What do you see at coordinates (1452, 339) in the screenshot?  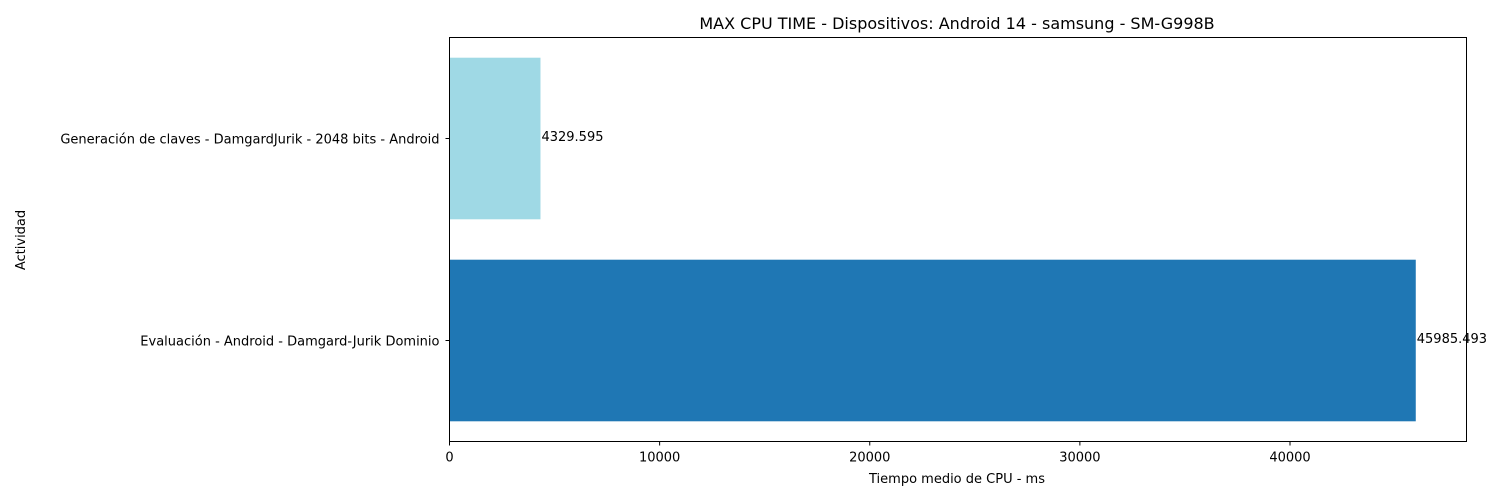 I see `bar-value-label-2: 45985.493` at bounding box center [1452, 339].